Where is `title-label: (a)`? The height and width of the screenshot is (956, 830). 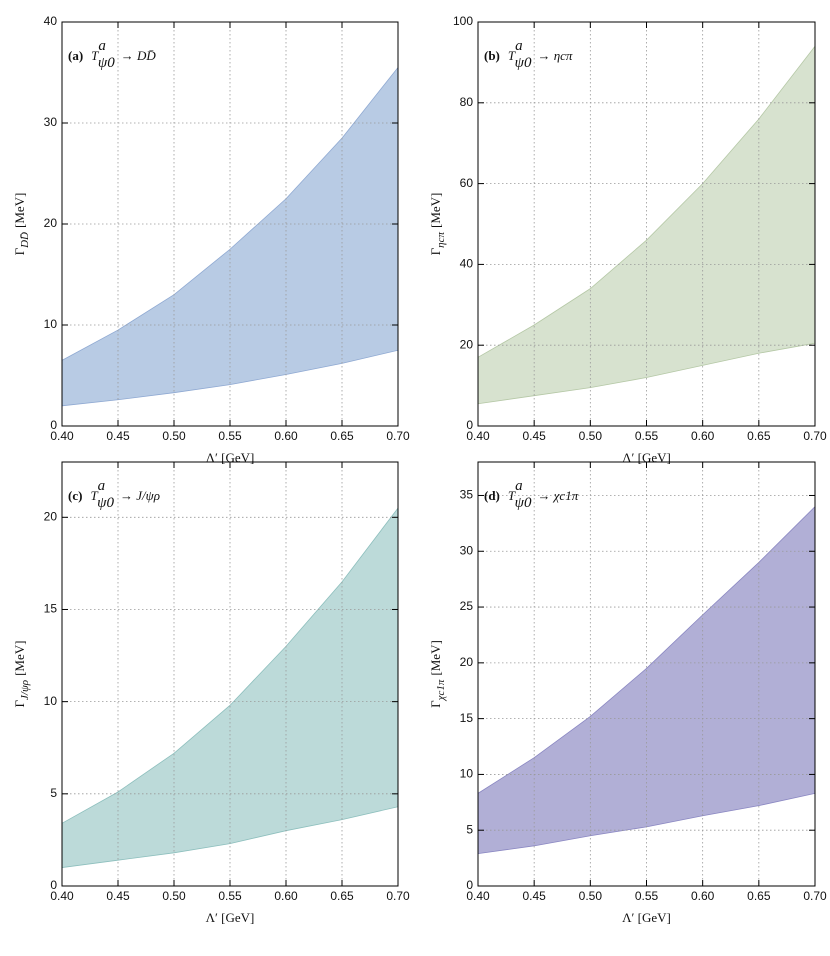 title-label: (a) is located at coordinates (75, 55).